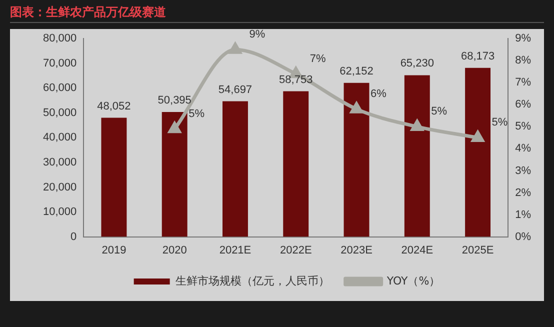 This screenshot has height=327, width=554. What do you see at coordinates (59, 112) in the screenshot?
I see `y-tick-label: 50,000` at bounding box center [59, 112].